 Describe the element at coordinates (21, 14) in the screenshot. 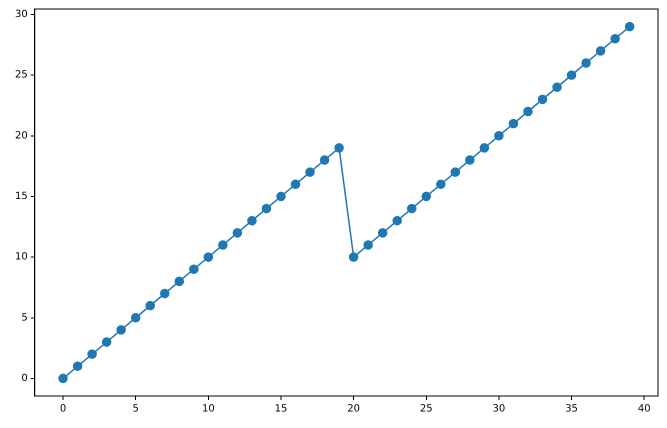

I see `y-tick-label: 30` at that location.